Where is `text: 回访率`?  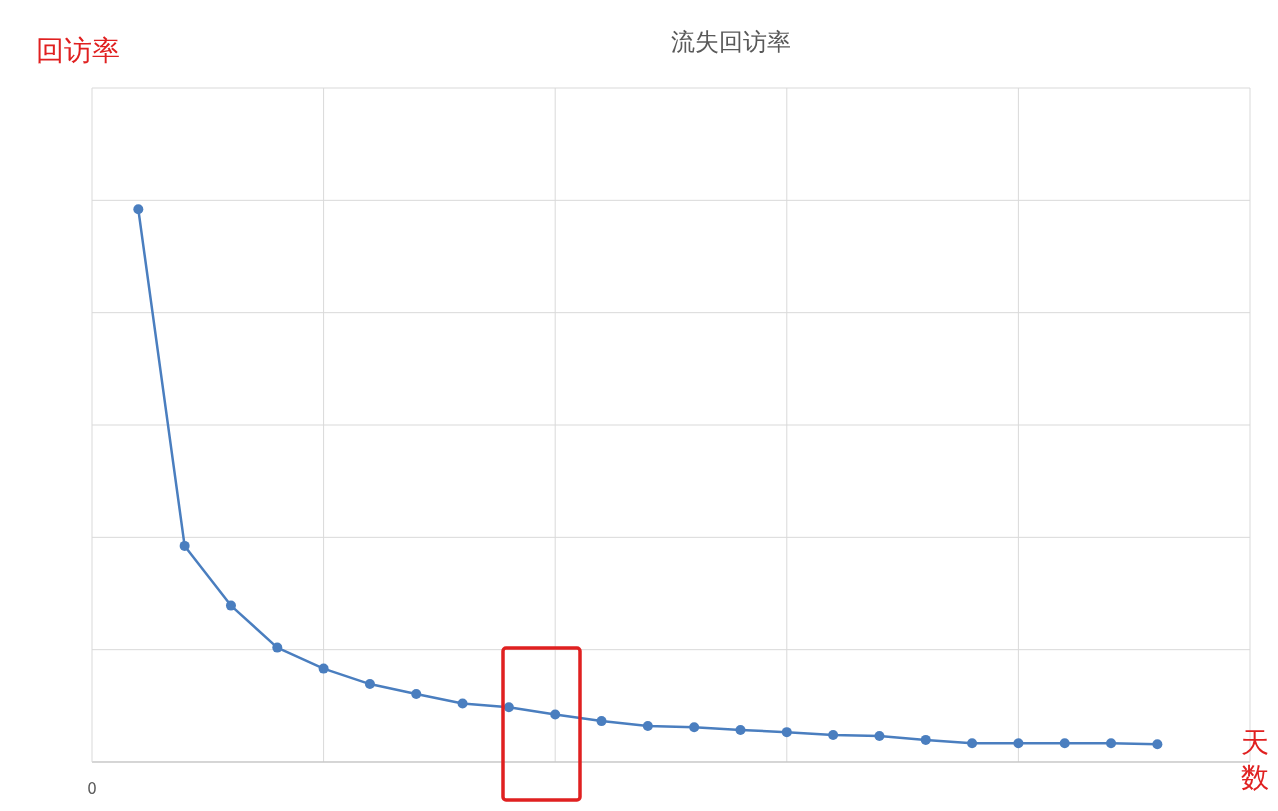 text: 回访率 is located at coordinates (78, 50).